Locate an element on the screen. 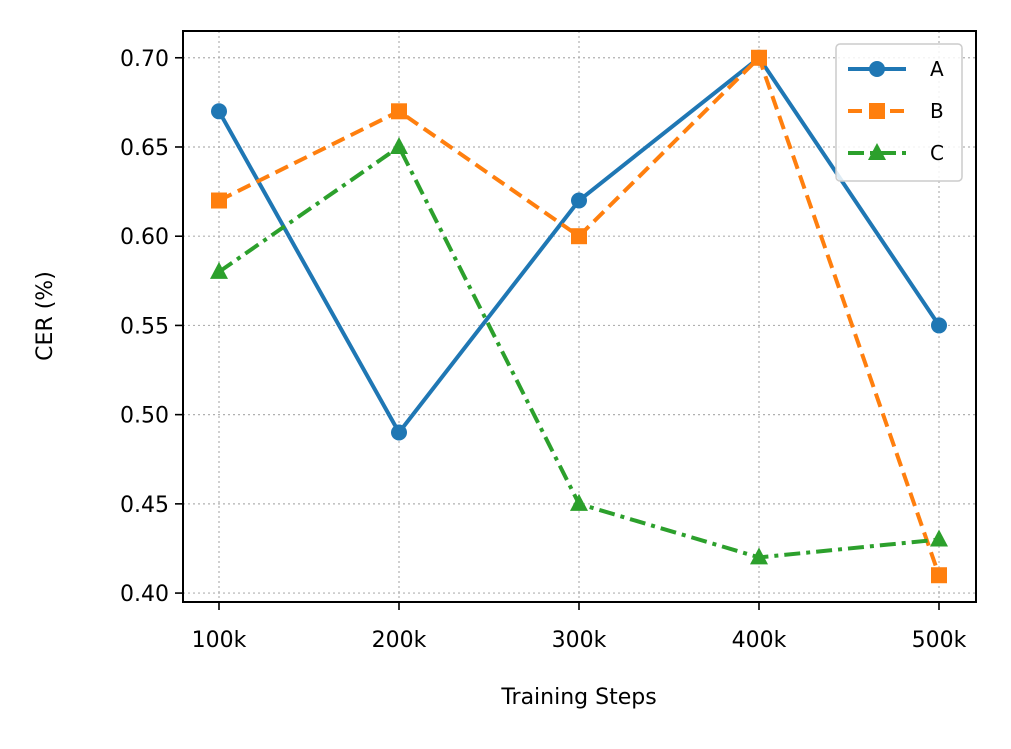 This screenshot has width=1011, height=749. x-tick-label: 200k is located at coordinates (399, 640).